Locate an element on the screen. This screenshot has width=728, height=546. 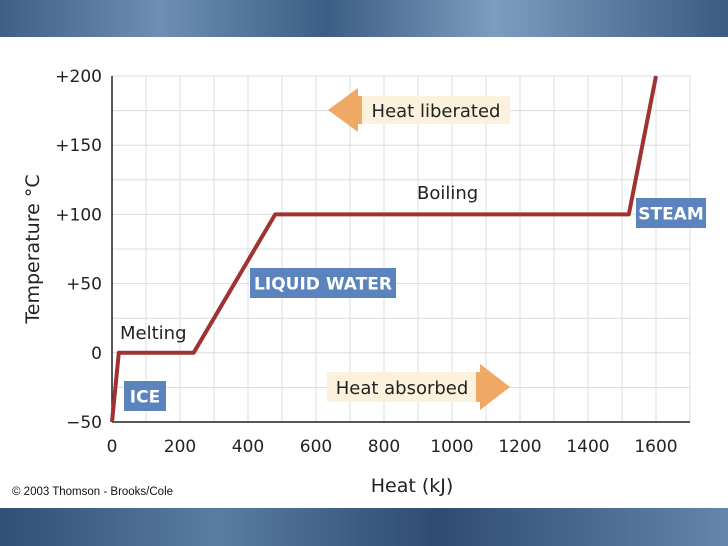
y-tick-label: +150 is located at coordinates (78, 146).